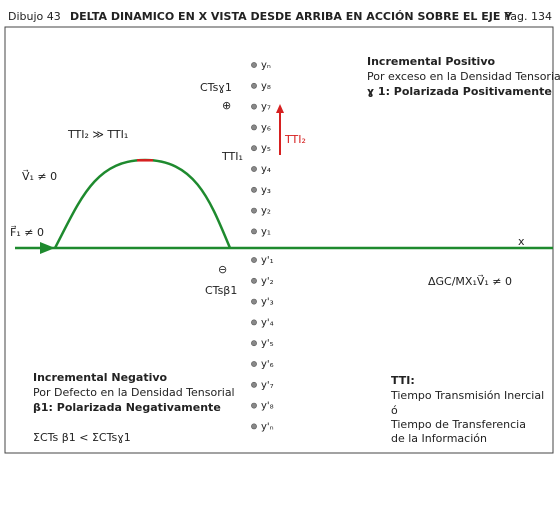  What do you see at coordinates (267, 260) in the screenshot?
I see `level-label: y'₁` at bounding box center [267, 260].